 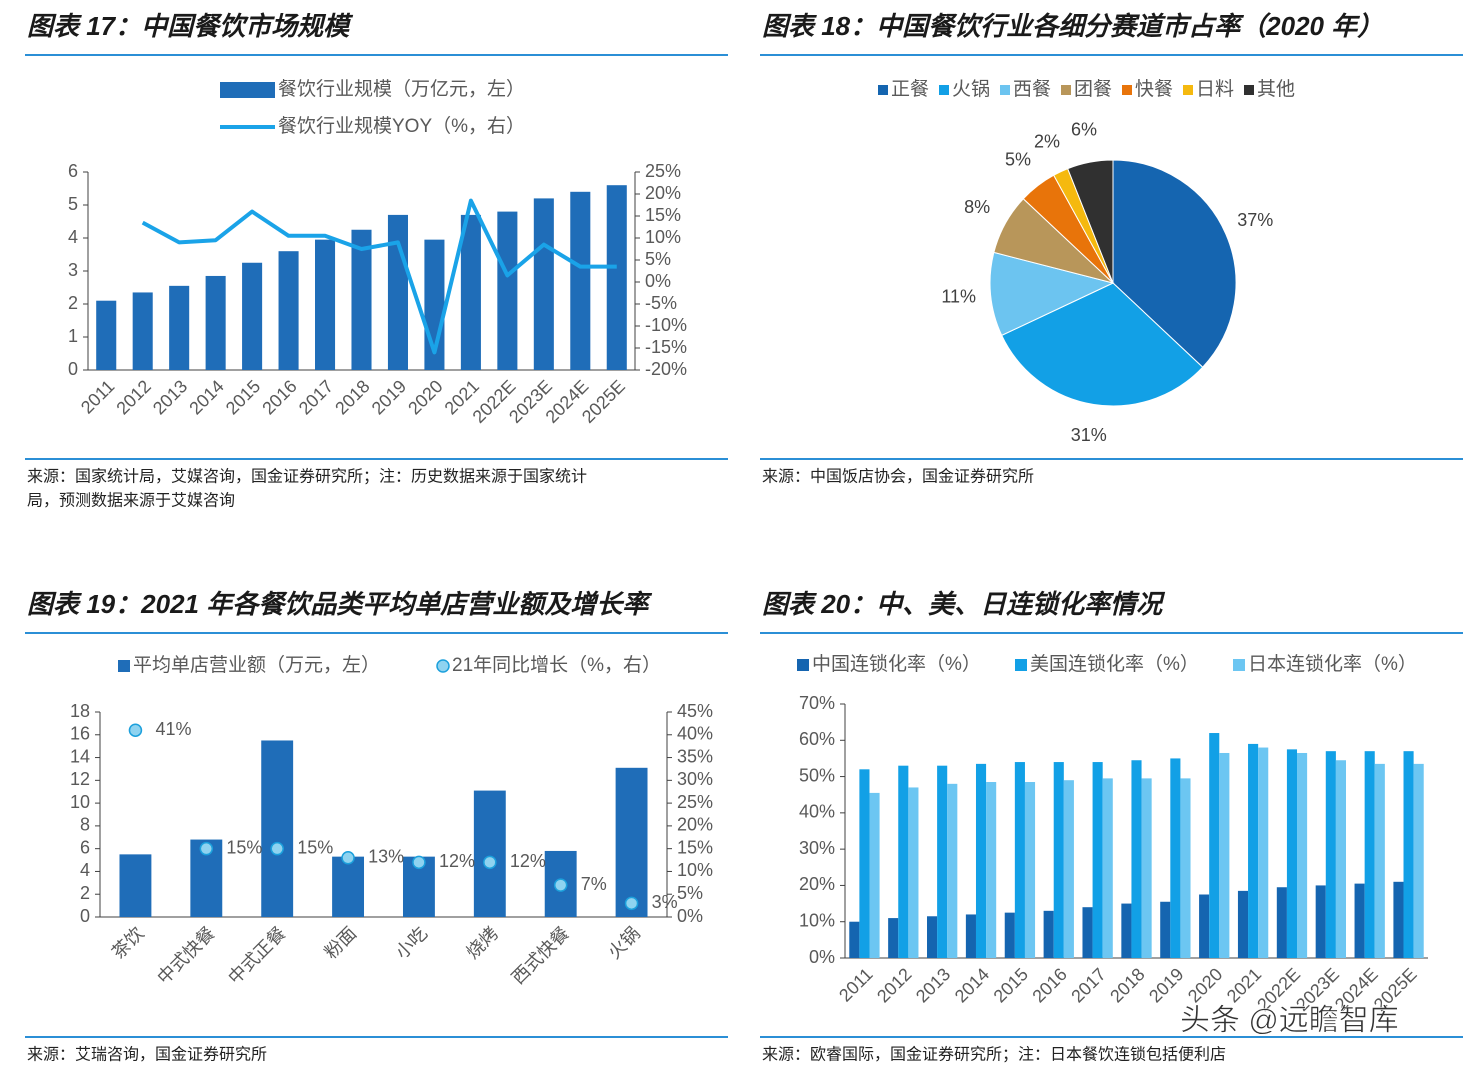 What do you see at coordinates (1215, 89) in the screenshot?
I see `legend-label: 日料` at bounding box center [1215, 89].